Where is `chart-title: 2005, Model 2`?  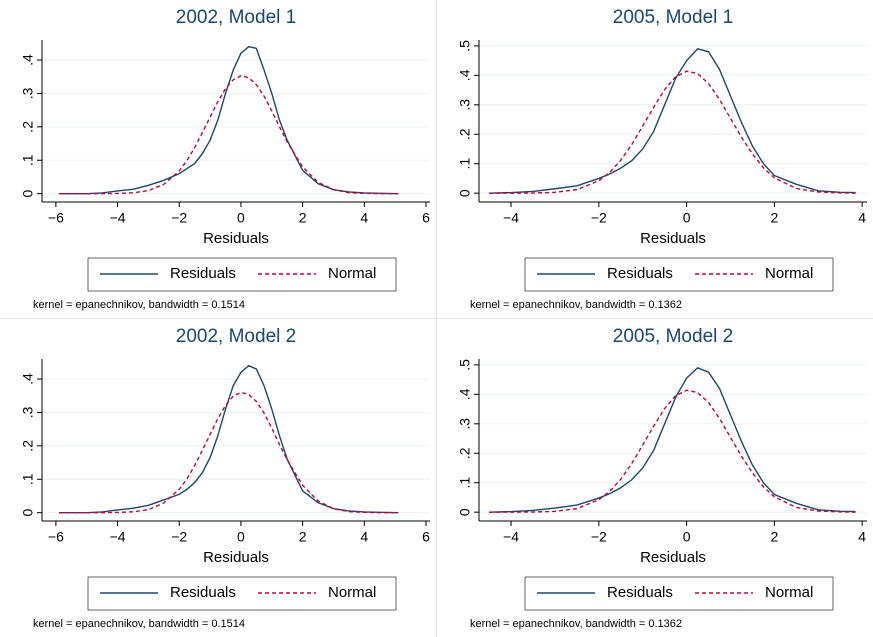
chart-title: 2005, Model 2 is located at coordinates (673, 336).